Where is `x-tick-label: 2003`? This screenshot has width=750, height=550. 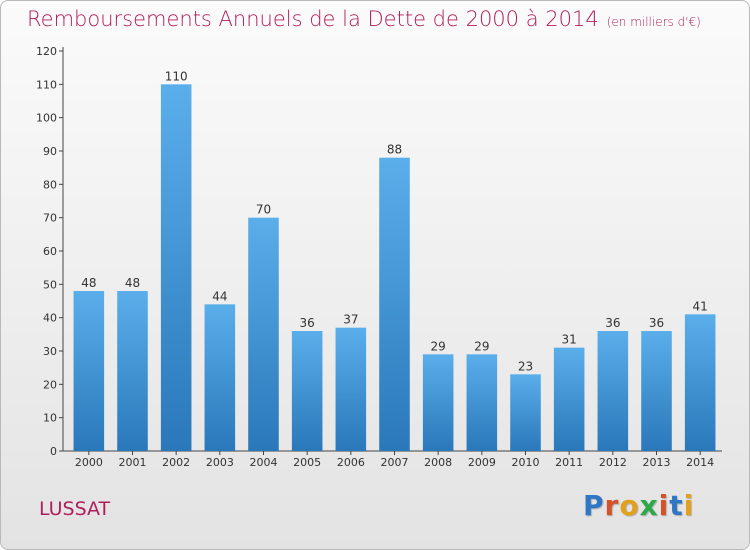 x-tick-label: 2003 is located at coordinates (220, 462).